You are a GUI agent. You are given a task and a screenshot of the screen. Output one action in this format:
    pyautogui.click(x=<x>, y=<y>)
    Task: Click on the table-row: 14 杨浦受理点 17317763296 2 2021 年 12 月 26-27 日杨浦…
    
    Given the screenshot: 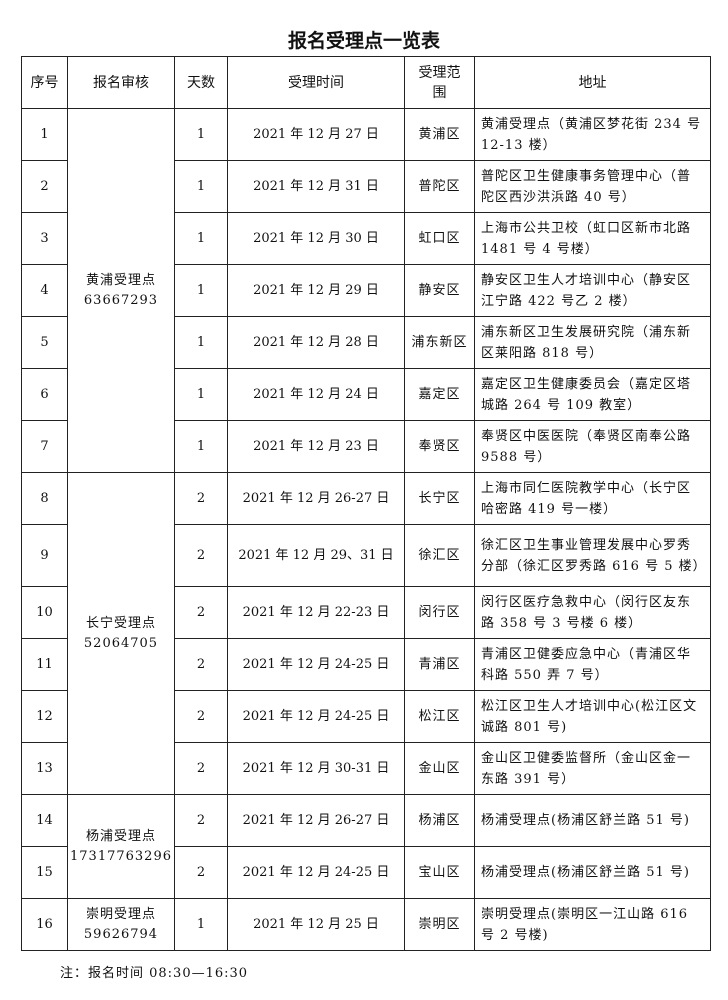 What is the action you would take?
    pyautogui.click(x=366, y=846)
    